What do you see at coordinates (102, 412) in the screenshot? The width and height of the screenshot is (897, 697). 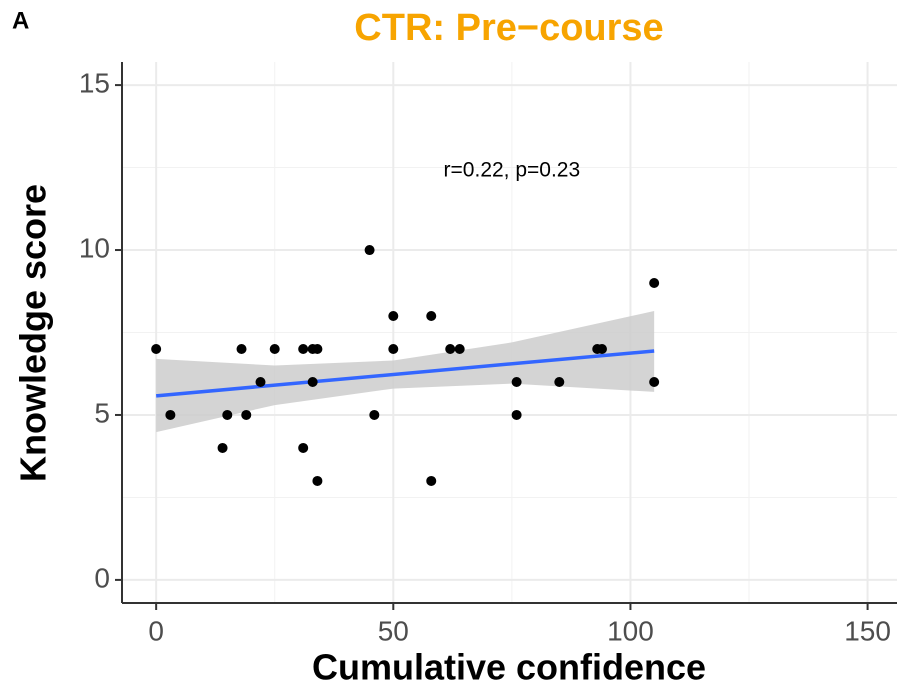 I see `y-tick-label: 5` at bounding box center [102, 412].